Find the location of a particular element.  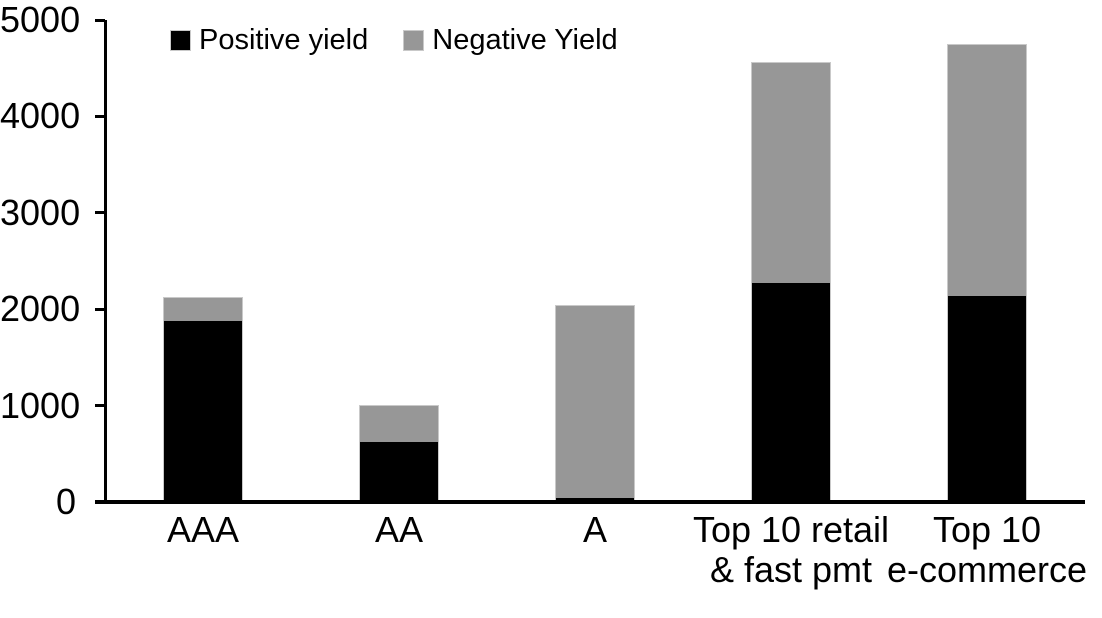

x-axis-line is located at coordinates (590, 502).